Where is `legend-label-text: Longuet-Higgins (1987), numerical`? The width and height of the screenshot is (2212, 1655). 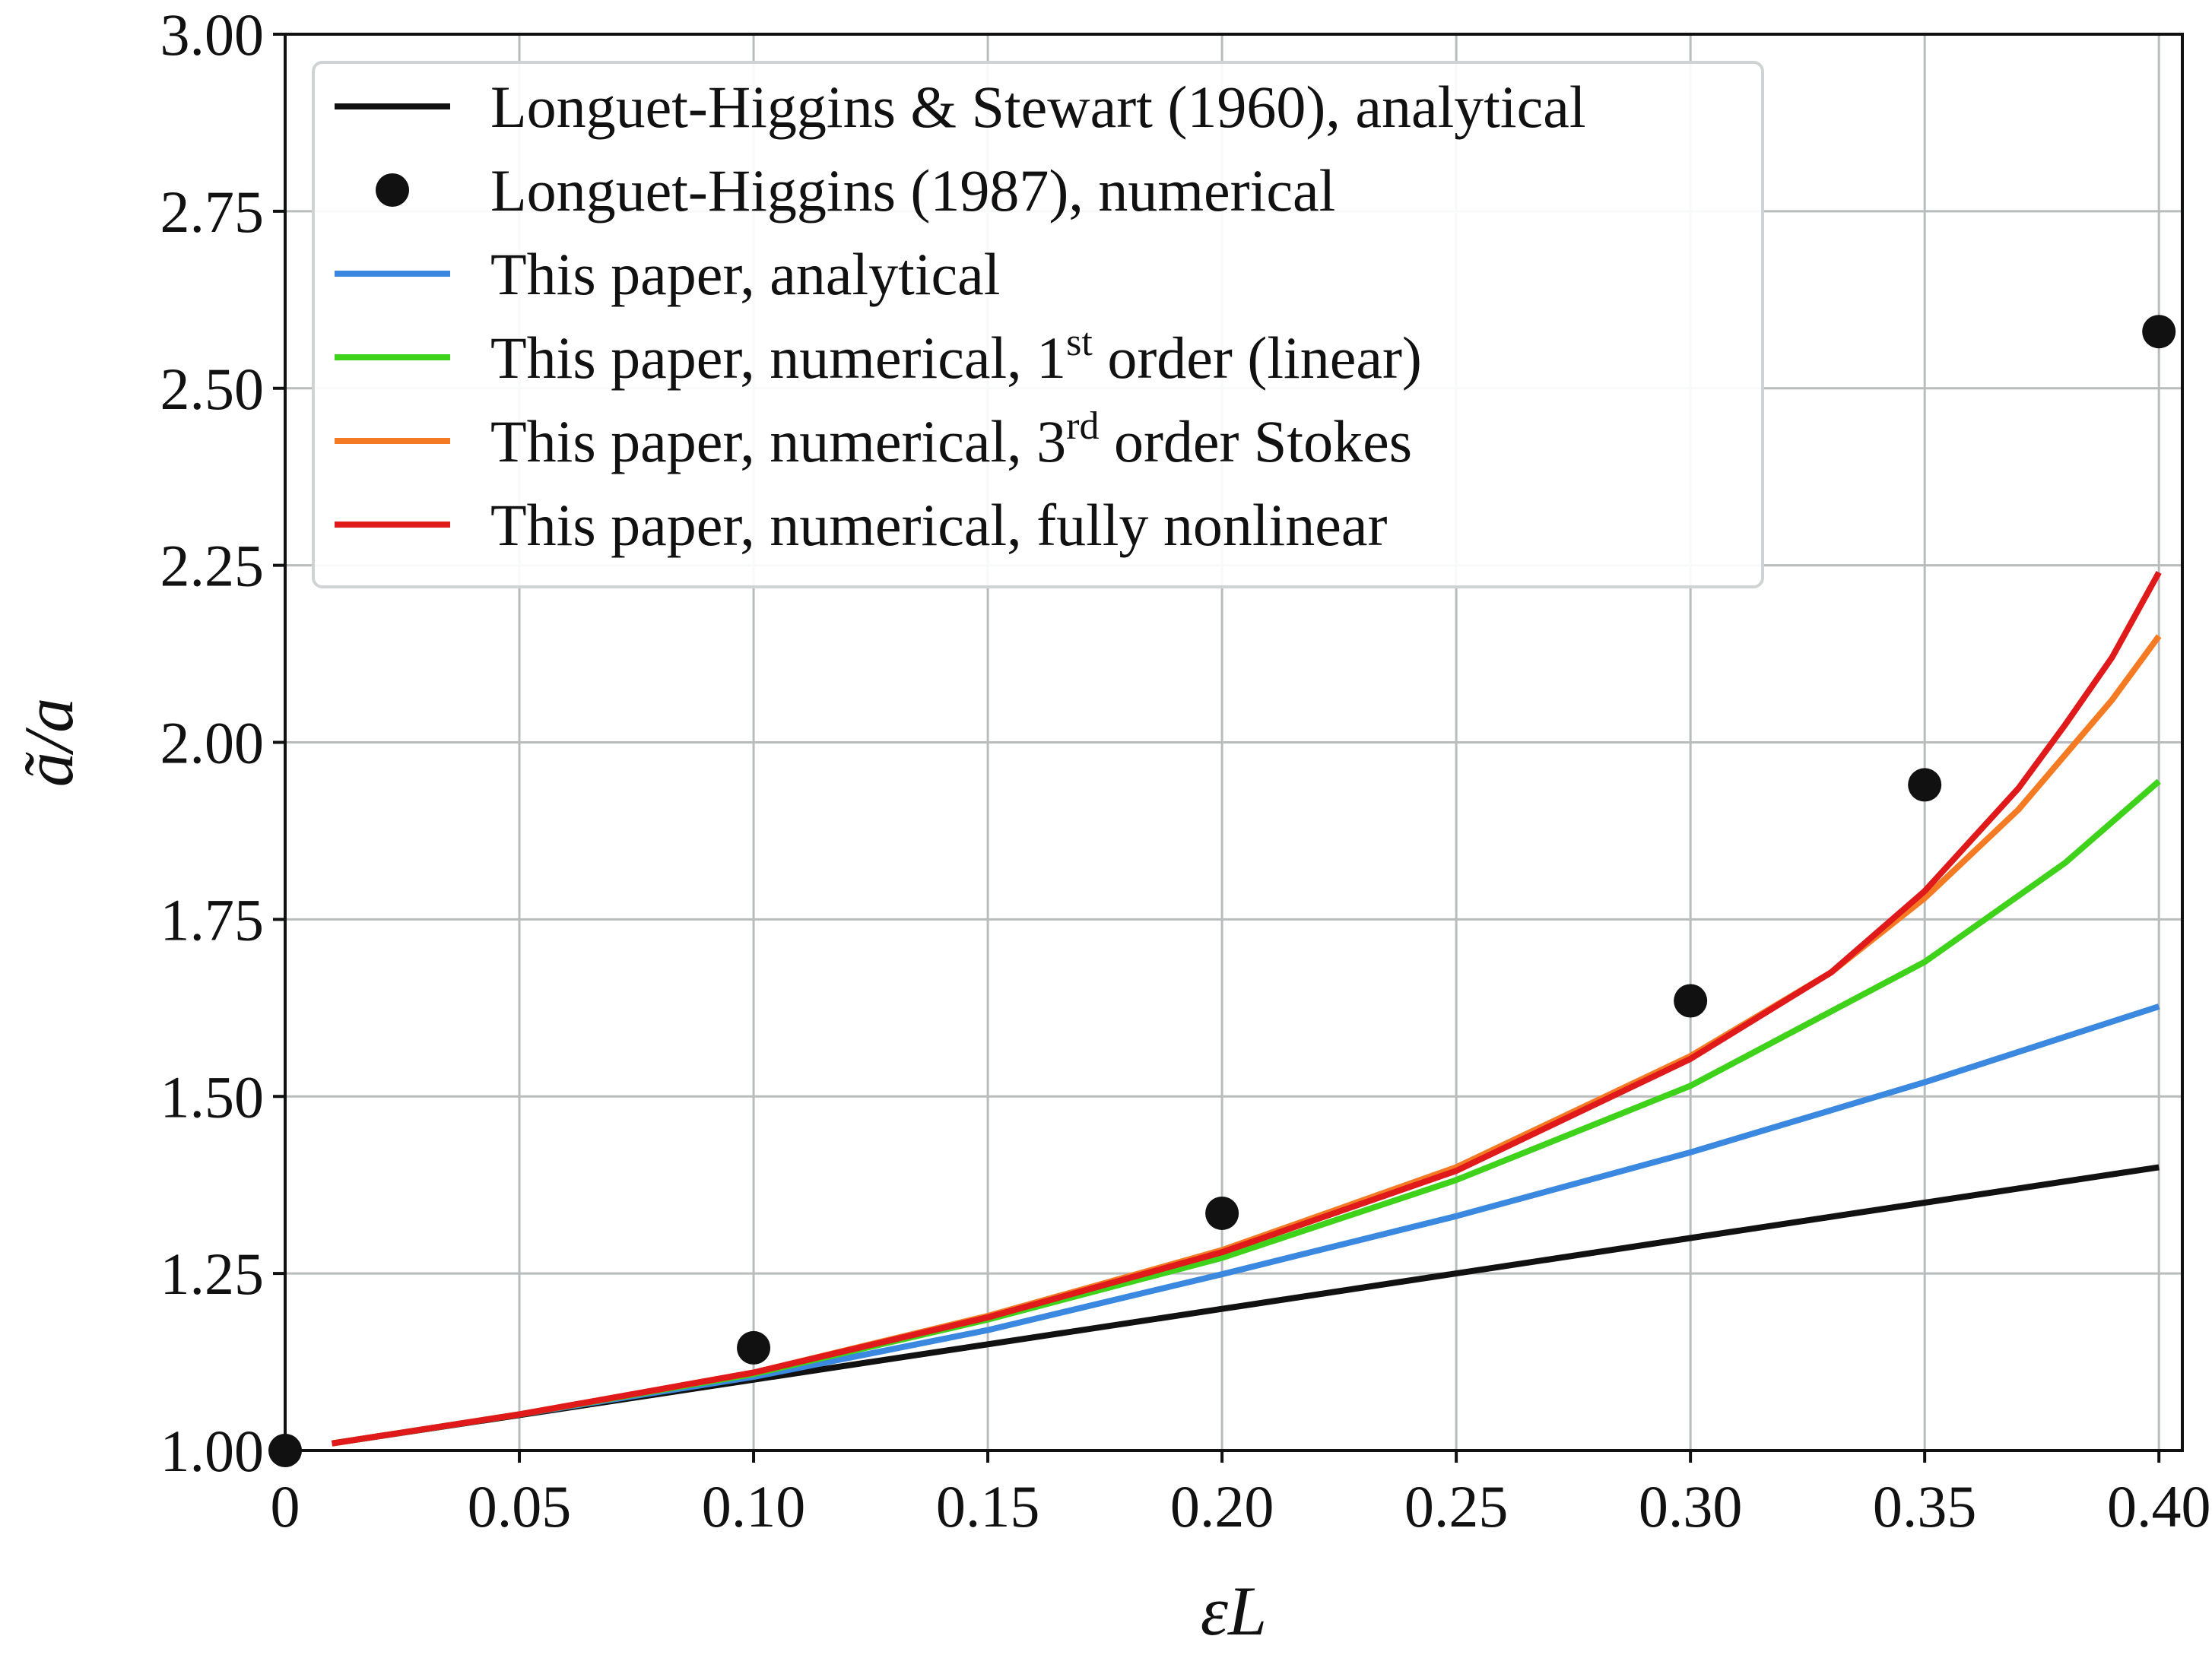
legend-label-text: Longuet-Higgins (1987), numerical is located at coordinates (912, 190).